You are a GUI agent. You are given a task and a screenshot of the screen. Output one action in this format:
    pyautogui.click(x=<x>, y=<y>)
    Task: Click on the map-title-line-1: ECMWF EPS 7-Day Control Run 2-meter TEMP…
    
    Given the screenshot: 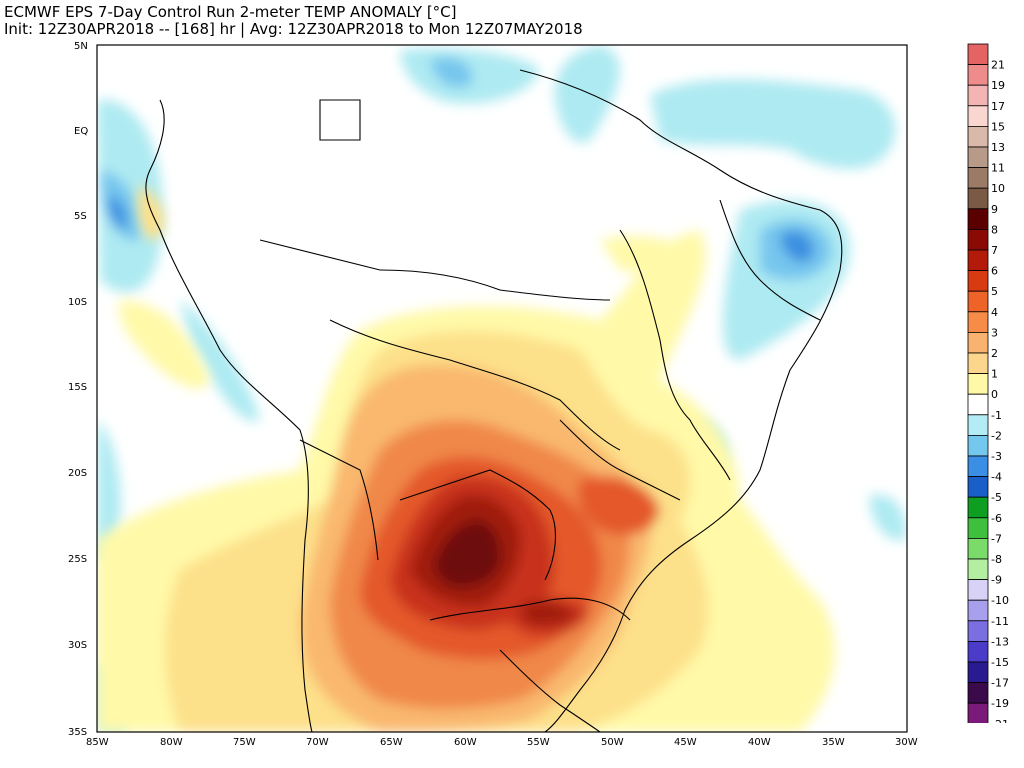 What is the action you would take?
    pyautogui.click(x=230, y=12)
    